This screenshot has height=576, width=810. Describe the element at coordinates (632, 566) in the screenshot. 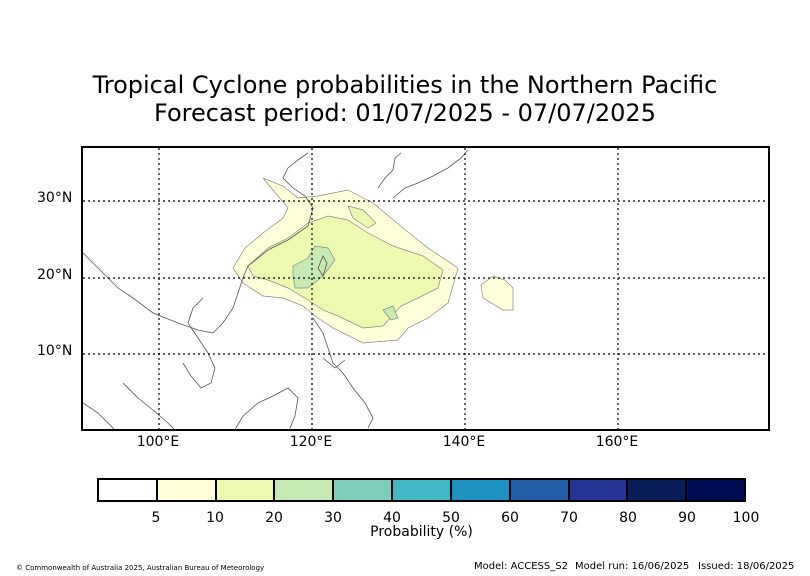

I see `model-run-date: Model run: 16/06/2025` at that location.